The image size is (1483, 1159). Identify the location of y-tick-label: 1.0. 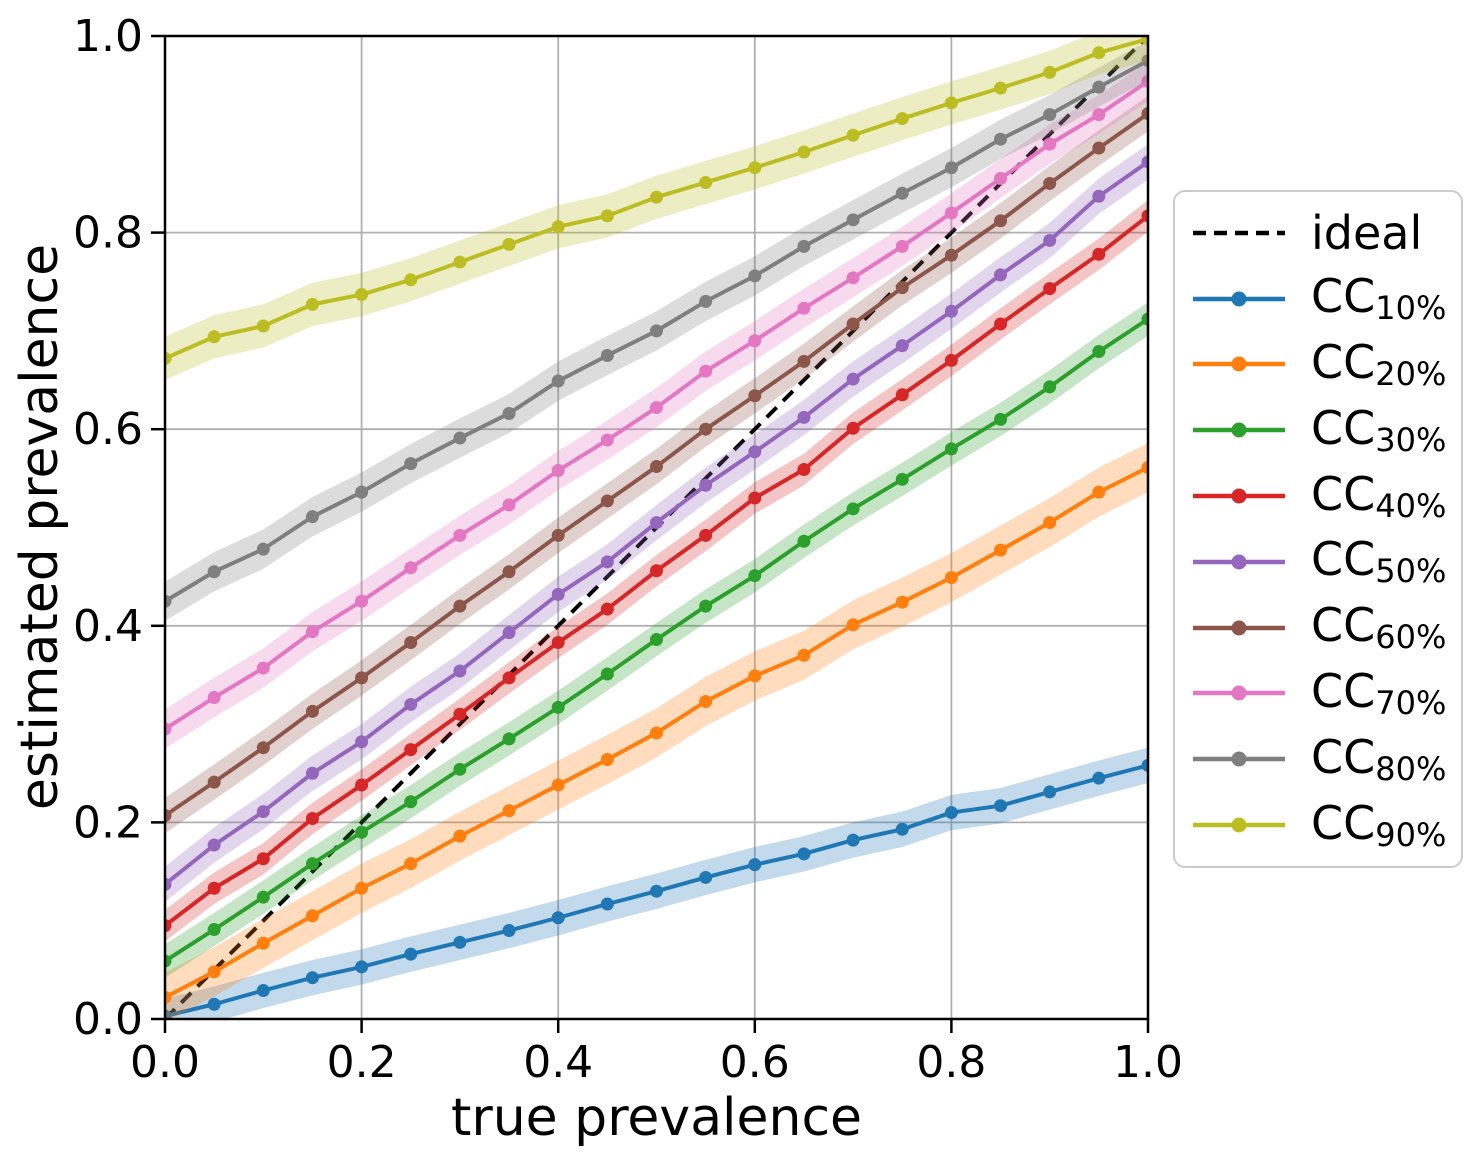
(108, 36).